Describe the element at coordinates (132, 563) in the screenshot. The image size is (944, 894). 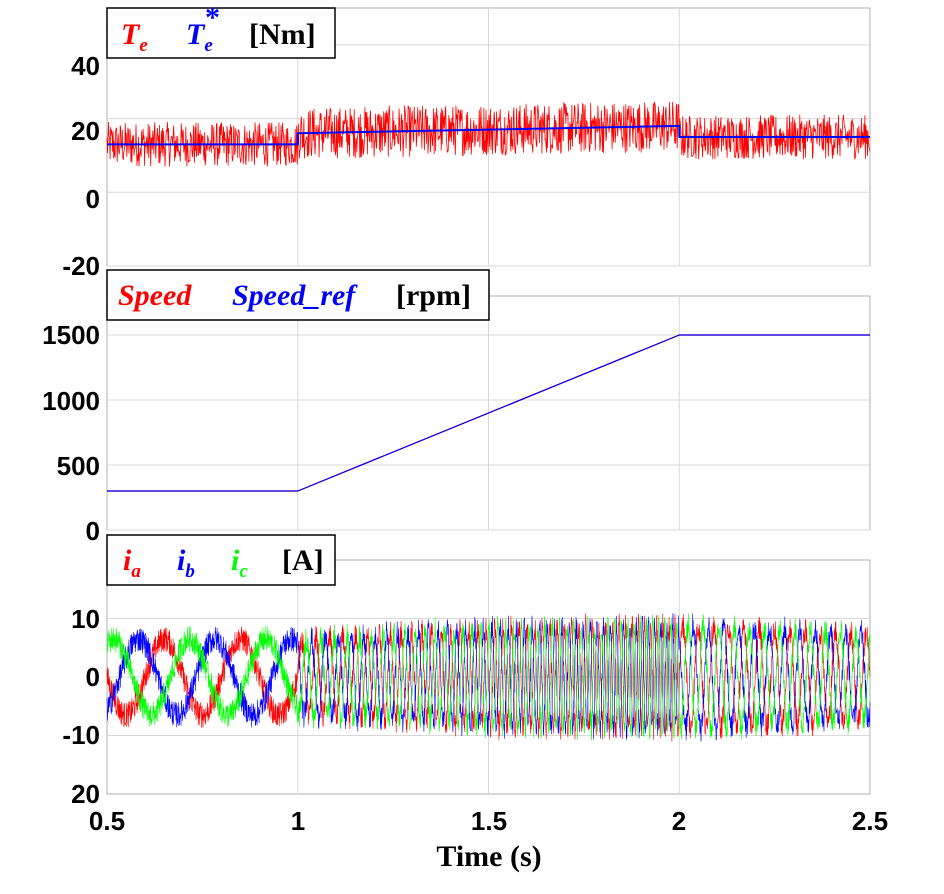
I see `legend-entry-ia: ia` at that location.